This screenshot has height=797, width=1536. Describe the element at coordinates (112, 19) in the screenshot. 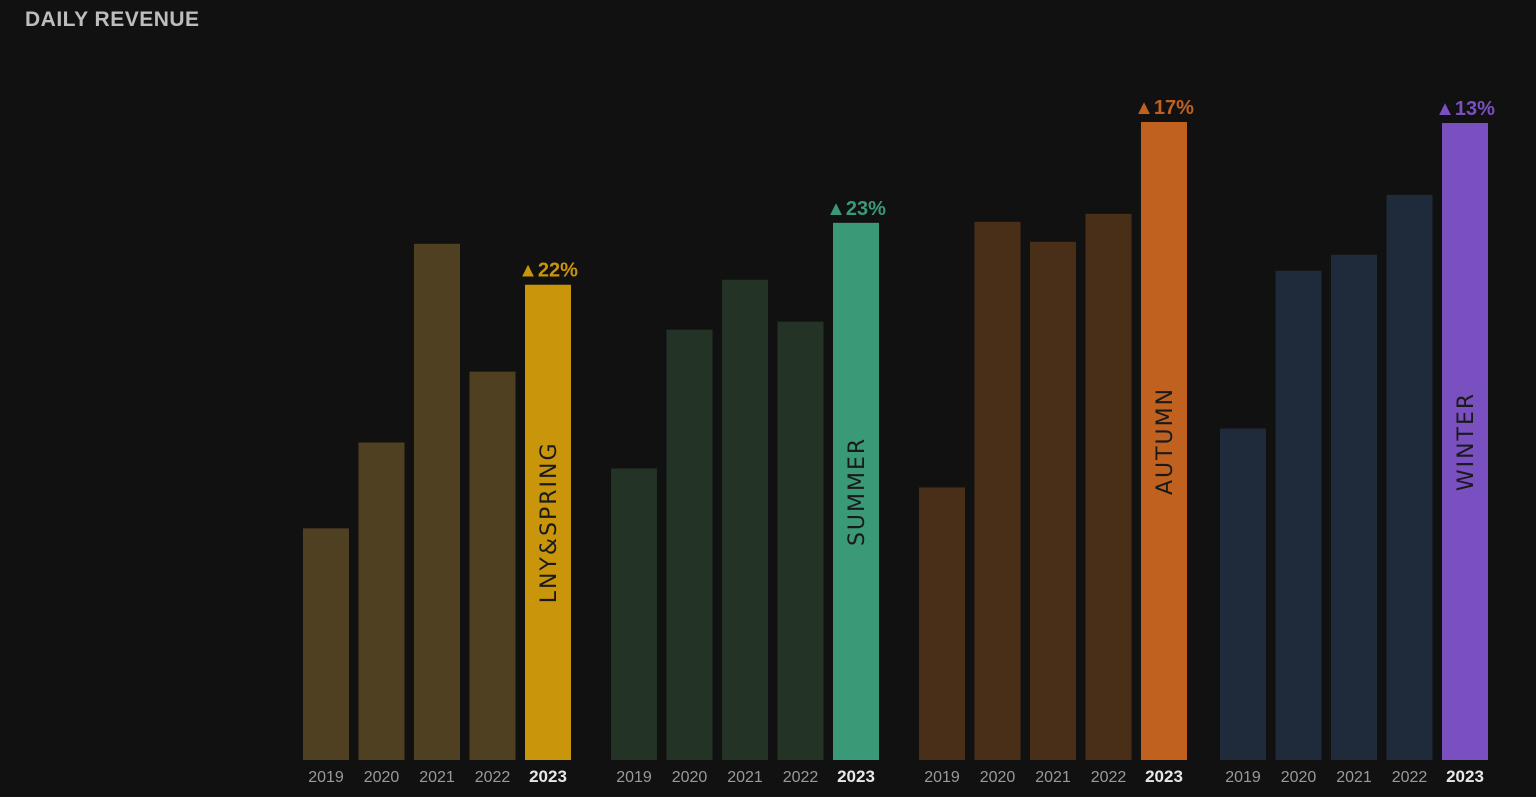

I see `chart-title: DAILY REVENUE` at that location.